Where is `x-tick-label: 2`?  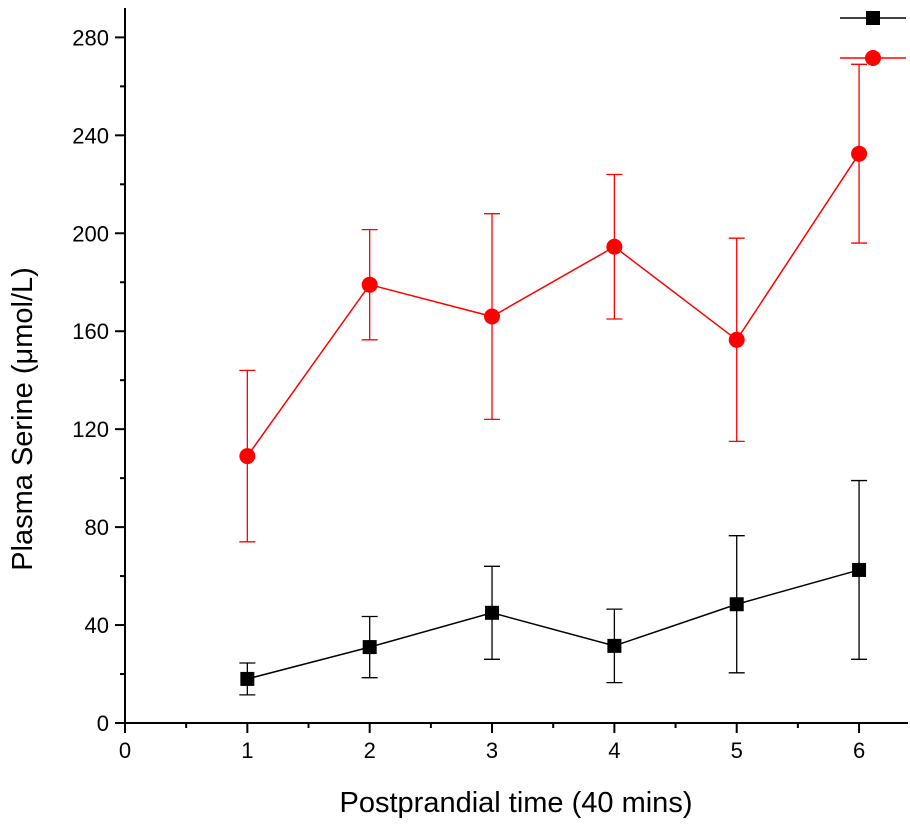
x-tick-label: 2 is located at coordinates (370, 750).